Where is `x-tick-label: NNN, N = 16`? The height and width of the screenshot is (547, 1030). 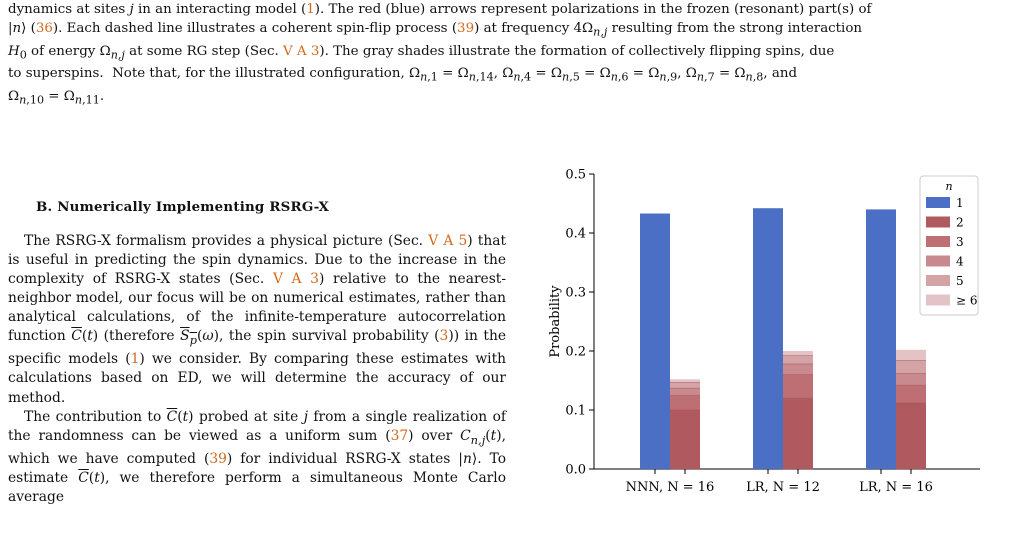 x-tick-label: NNN, N = 16 is located at coordinates (670, 487).